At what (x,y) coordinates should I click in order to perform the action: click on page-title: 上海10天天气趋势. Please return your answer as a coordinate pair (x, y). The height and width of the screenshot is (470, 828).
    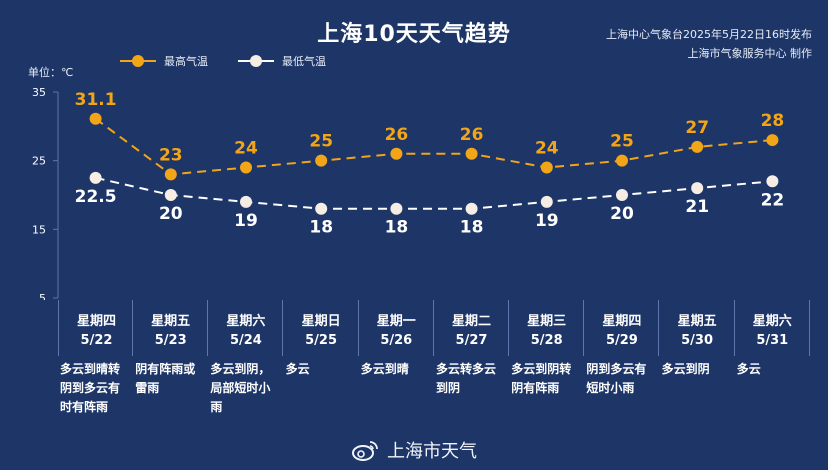
    Looking at the image, I should click on (414, 34).